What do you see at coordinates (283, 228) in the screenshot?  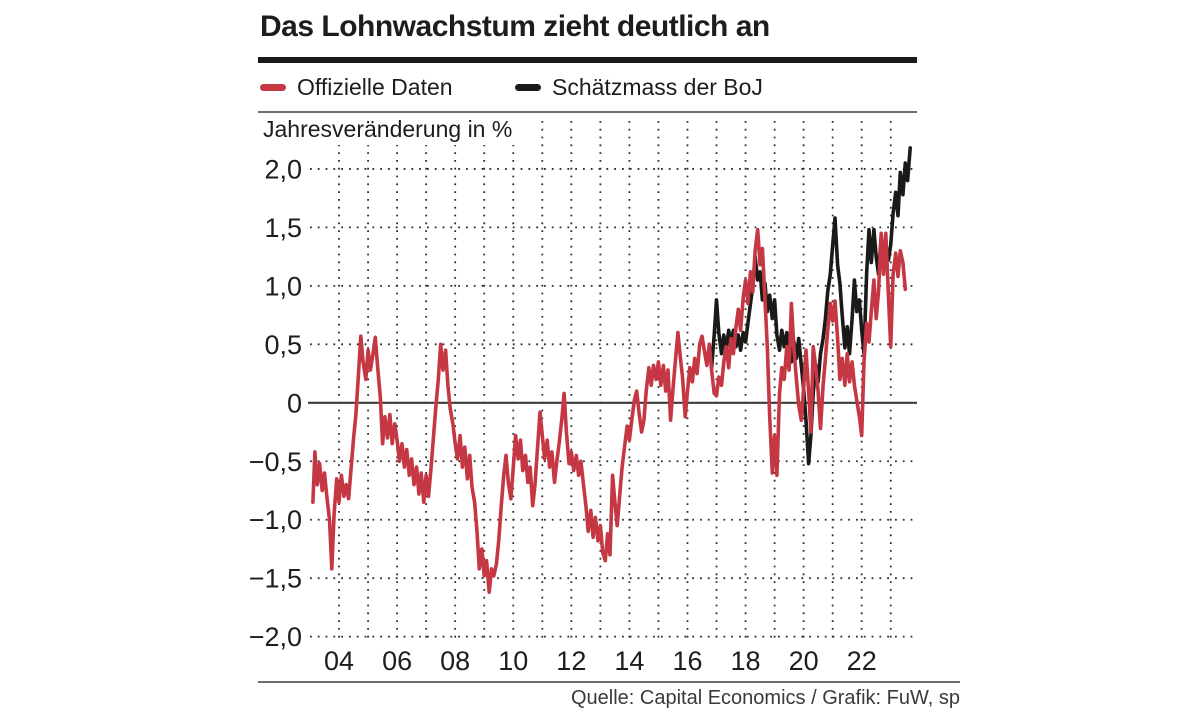 I see `y-tick-label: 1,5` at bounding box center [283, 228].